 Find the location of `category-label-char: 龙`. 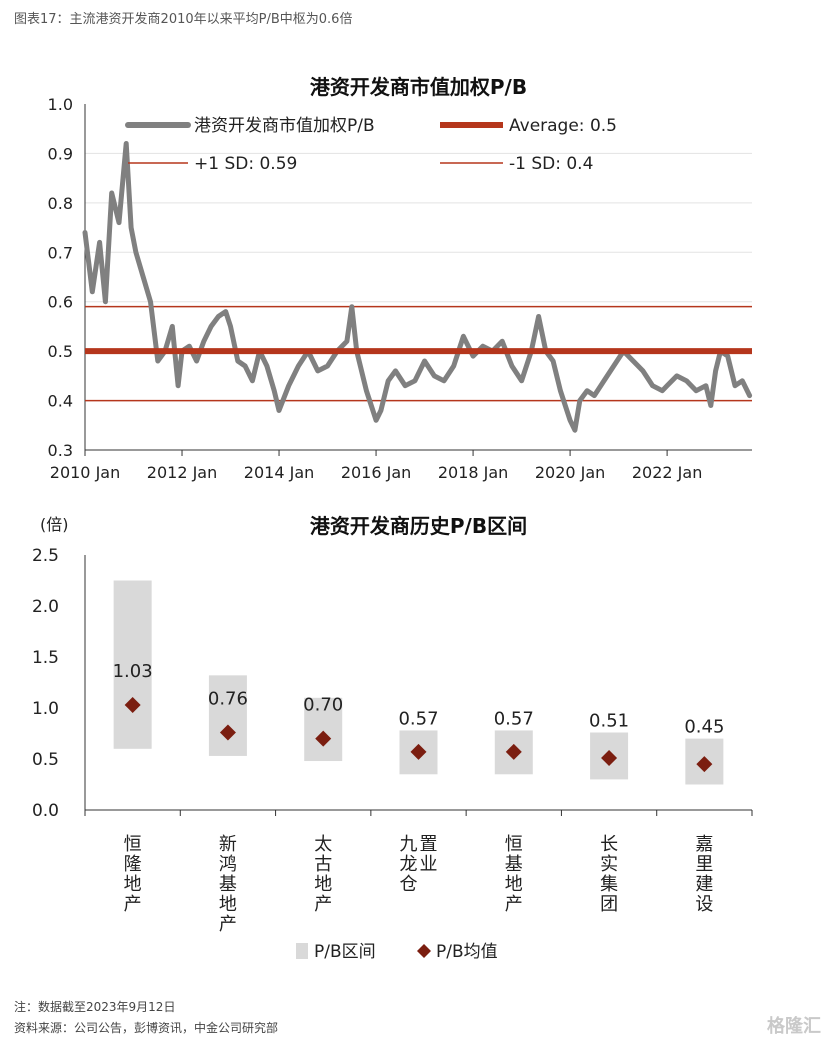

category-label-char: 龙 is located at coordinates (409, 864).